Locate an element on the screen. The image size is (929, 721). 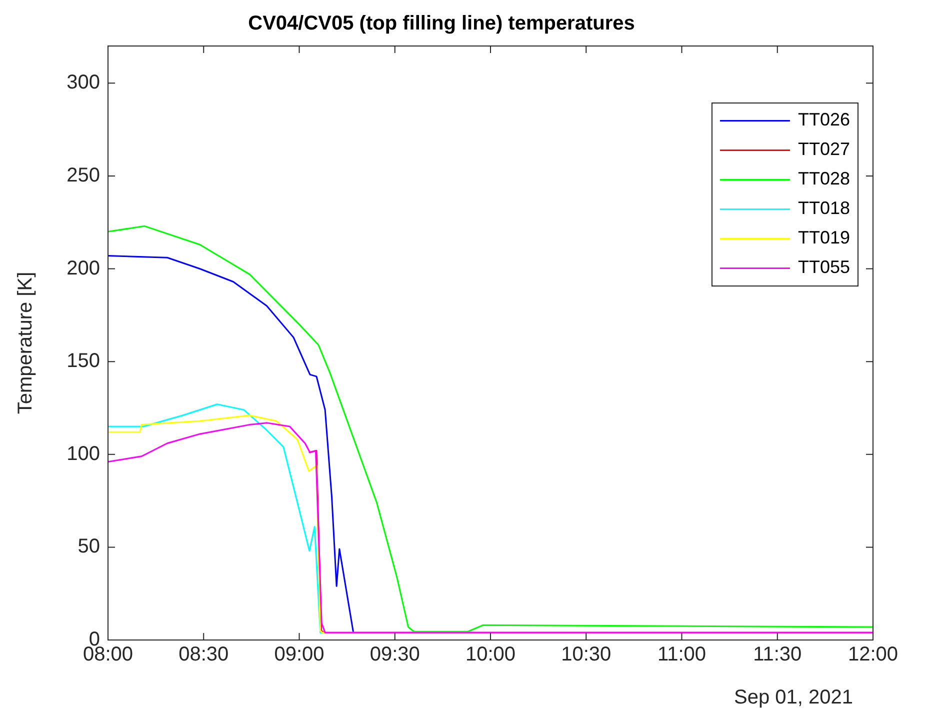
x-tick-label: 10:30 is located at coordinates (586, 655).